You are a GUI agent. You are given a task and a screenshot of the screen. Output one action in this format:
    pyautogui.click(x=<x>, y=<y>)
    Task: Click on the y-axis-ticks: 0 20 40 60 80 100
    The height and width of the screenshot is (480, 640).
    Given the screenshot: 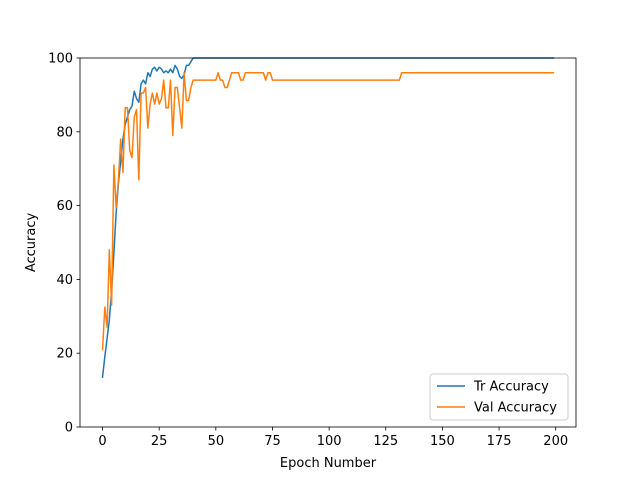 What is the action you would take?
    pyautogui.click(x=64, y=244)
    